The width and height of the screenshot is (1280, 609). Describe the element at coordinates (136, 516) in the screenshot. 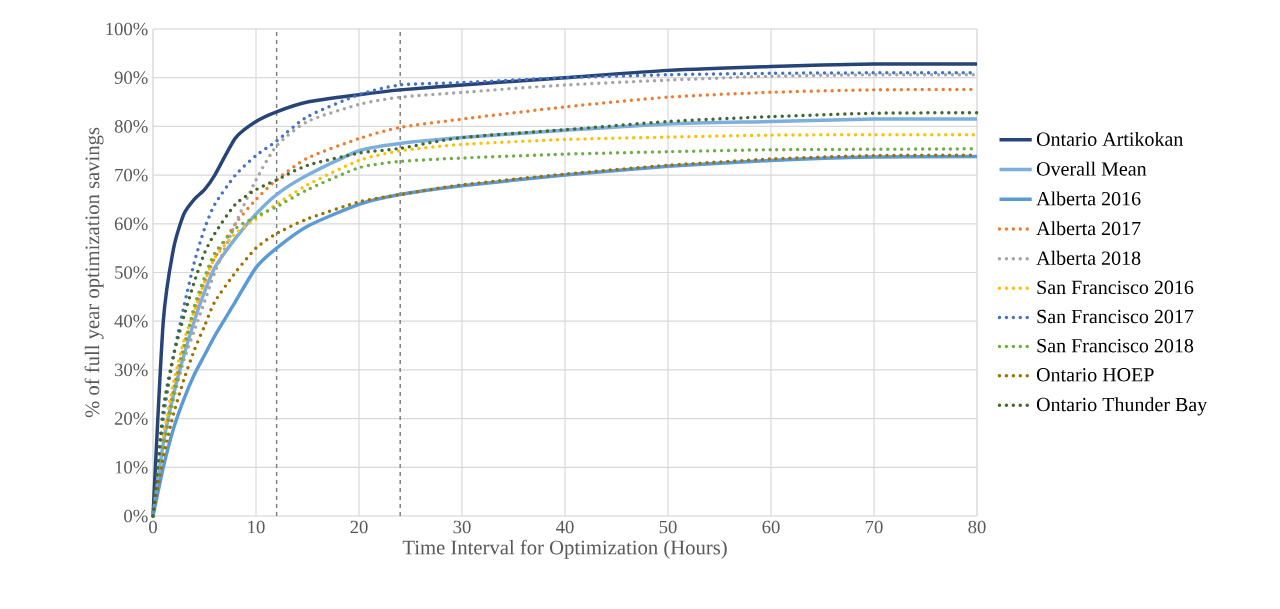

I see `y-tick-label: 0%` at that location.